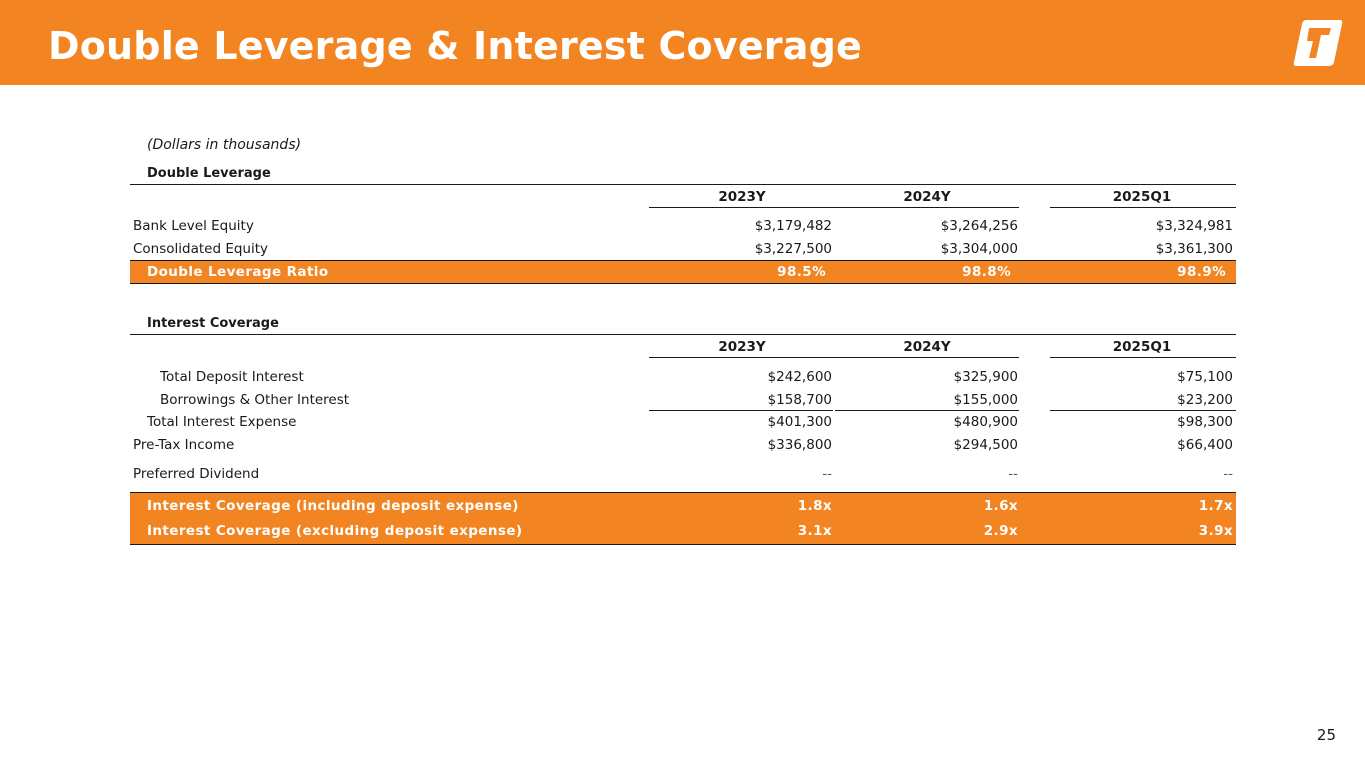 The height and width of the screenshot is (768, 1365). Describe the element at coordinates (238, 272) in the screenshot. I see `row-label: Double Leverage Ratio` at that location.